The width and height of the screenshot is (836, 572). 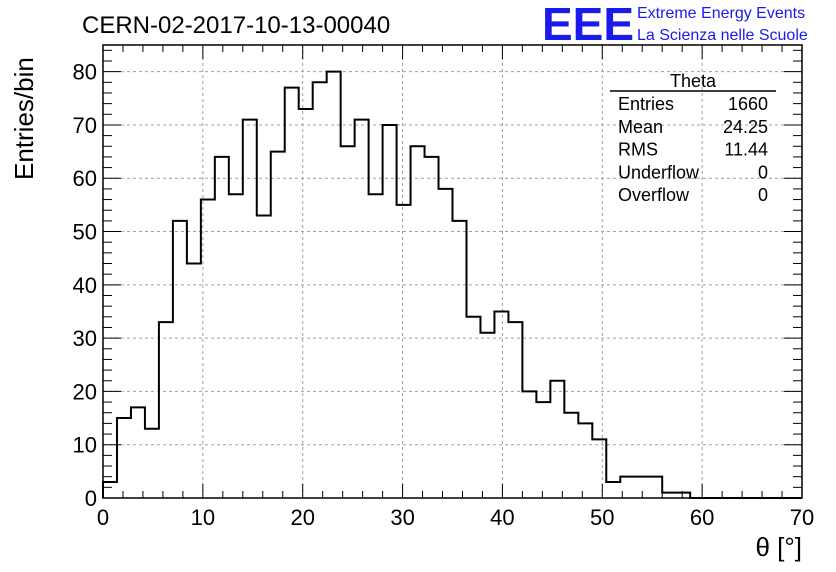 What do you see at coordinates (721, 13) in the screenshot?
I see `eee-logo-line1: Extreme Energy Events` at bounding box center [721, 13].